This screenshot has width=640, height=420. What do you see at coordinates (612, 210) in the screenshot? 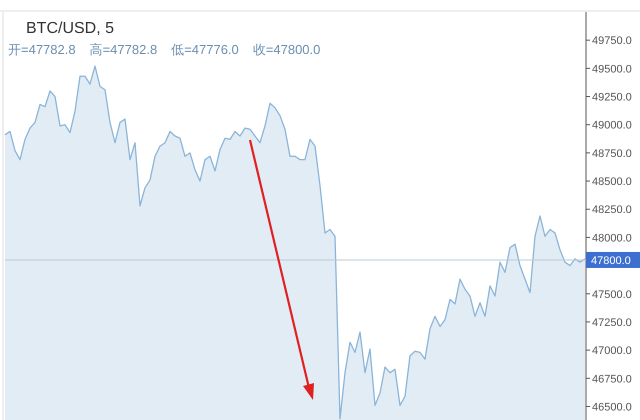
I see `y-tick-label: 48250.0` at bounding box center [612, 210].